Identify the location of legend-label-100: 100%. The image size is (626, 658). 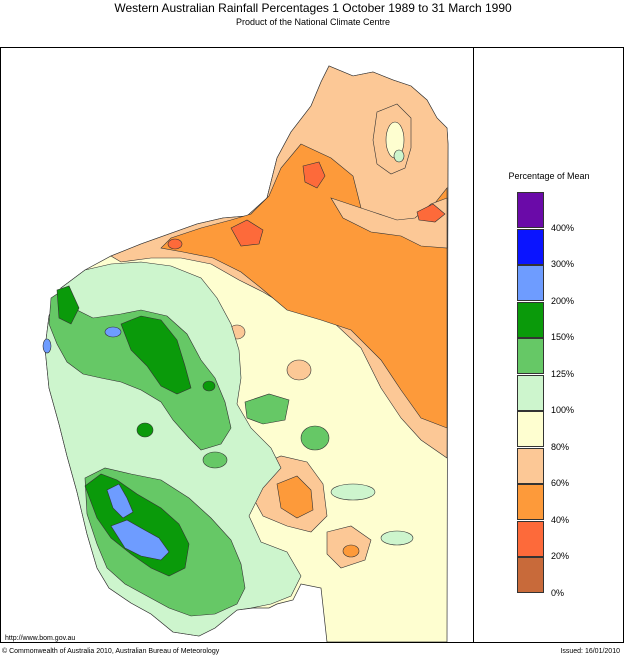
(563, 410).